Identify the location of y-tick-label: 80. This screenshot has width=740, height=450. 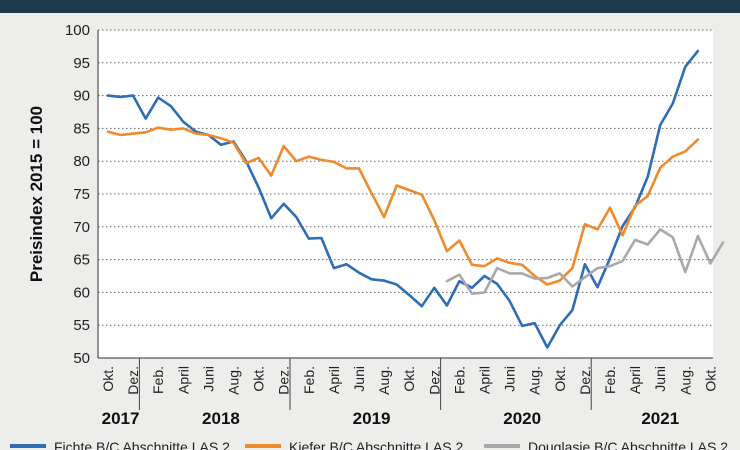
(81, 161).